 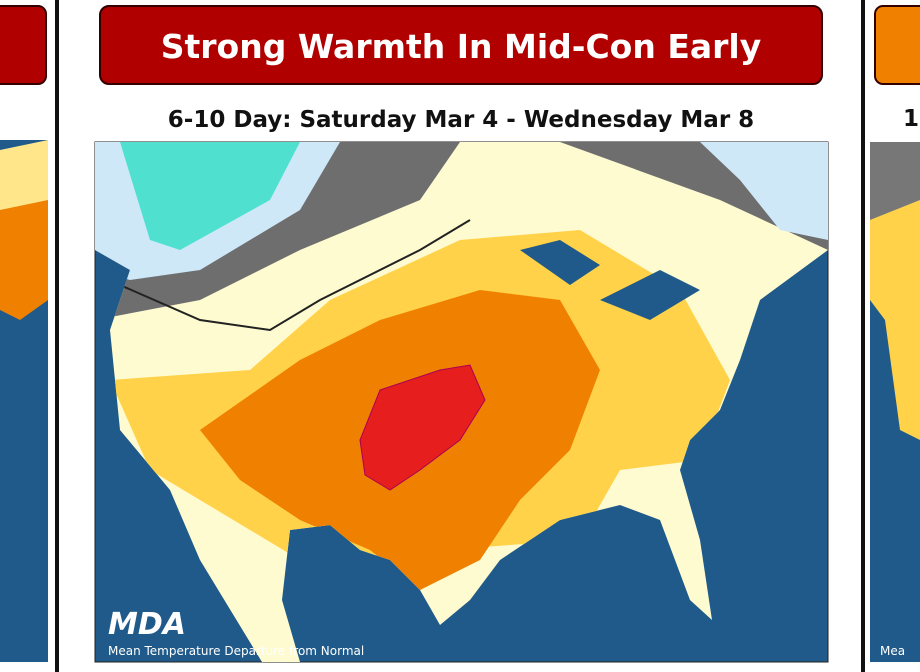 I want to click on left-map-land, so click(x=24, y=175).